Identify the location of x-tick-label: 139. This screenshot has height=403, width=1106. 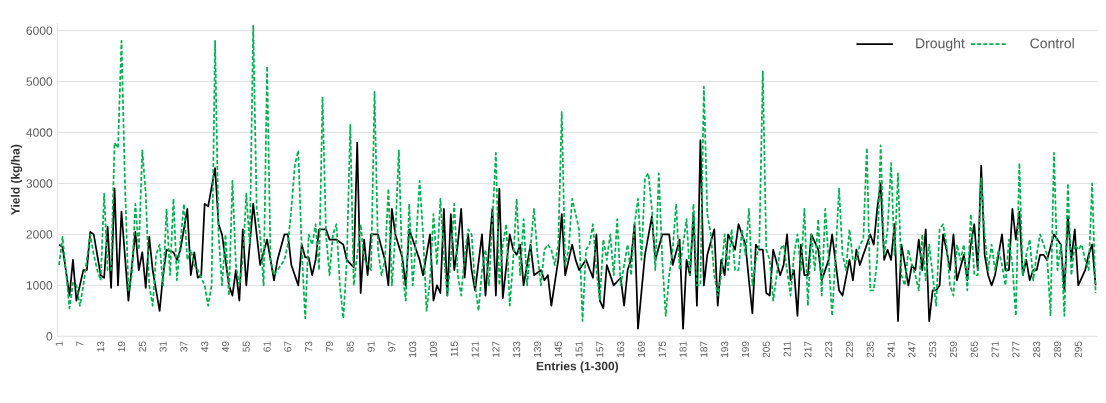
(537, 349).